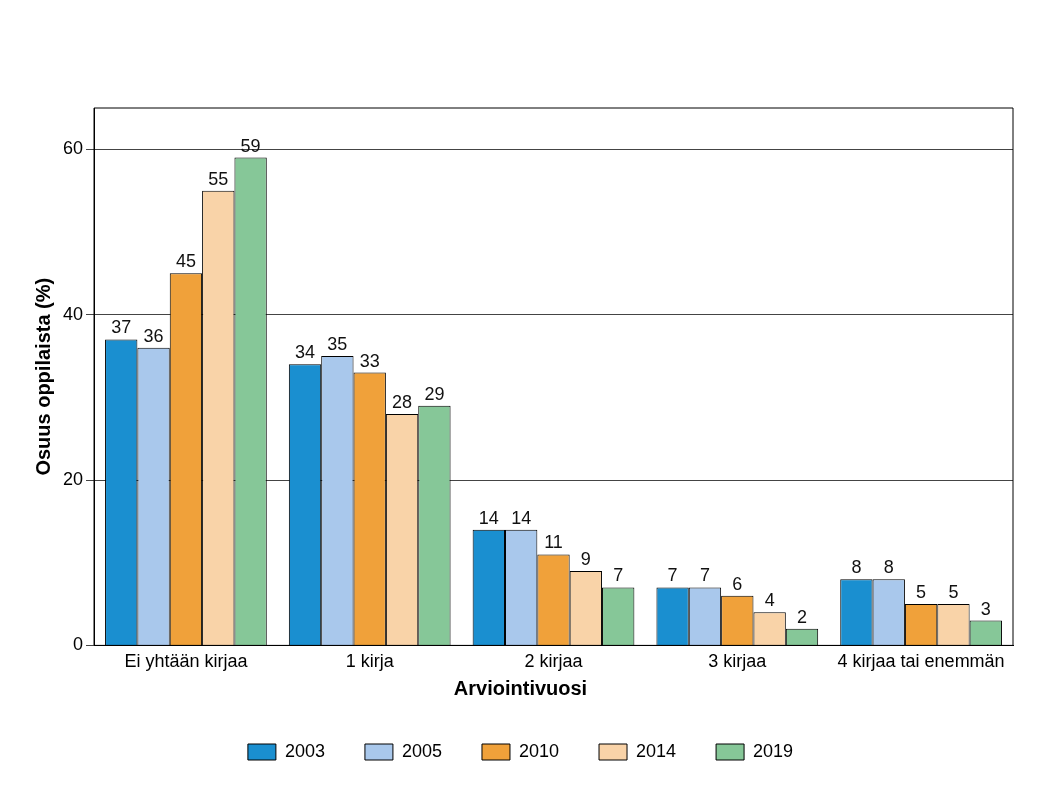  Describe the element at coordinates (656, 750) in the screenshot. I see `legend-label: 2014` at that location.